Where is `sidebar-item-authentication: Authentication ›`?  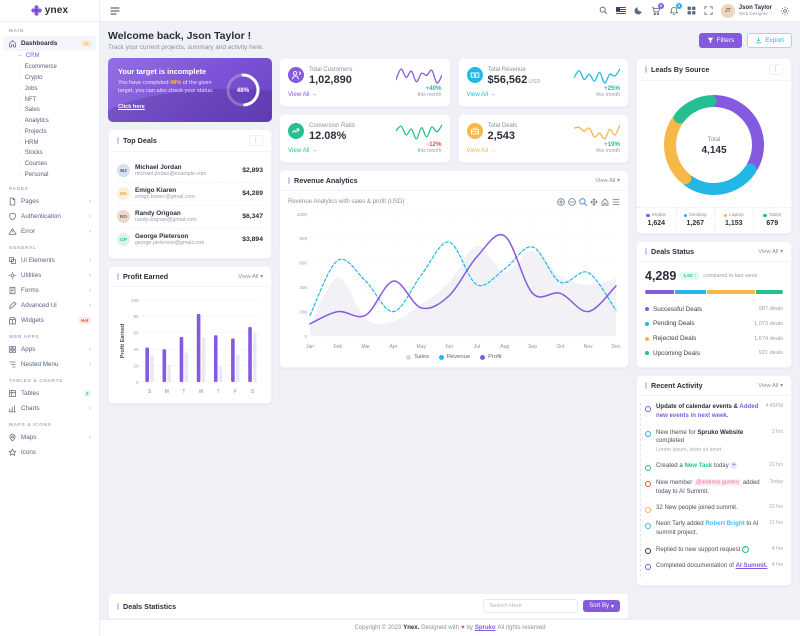 sidebar-item-authentication: Authentication › is located at coordinates (49, 216).